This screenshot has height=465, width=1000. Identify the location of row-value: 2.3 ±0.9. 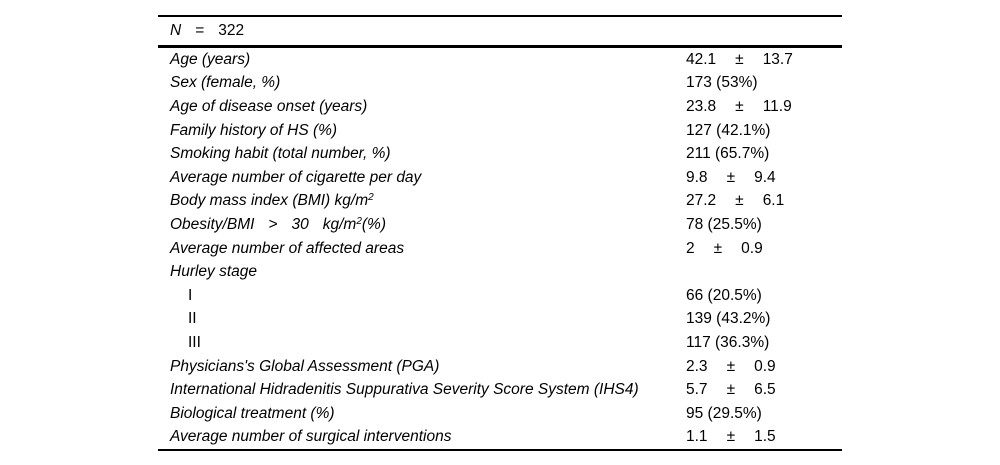
(764, 367).